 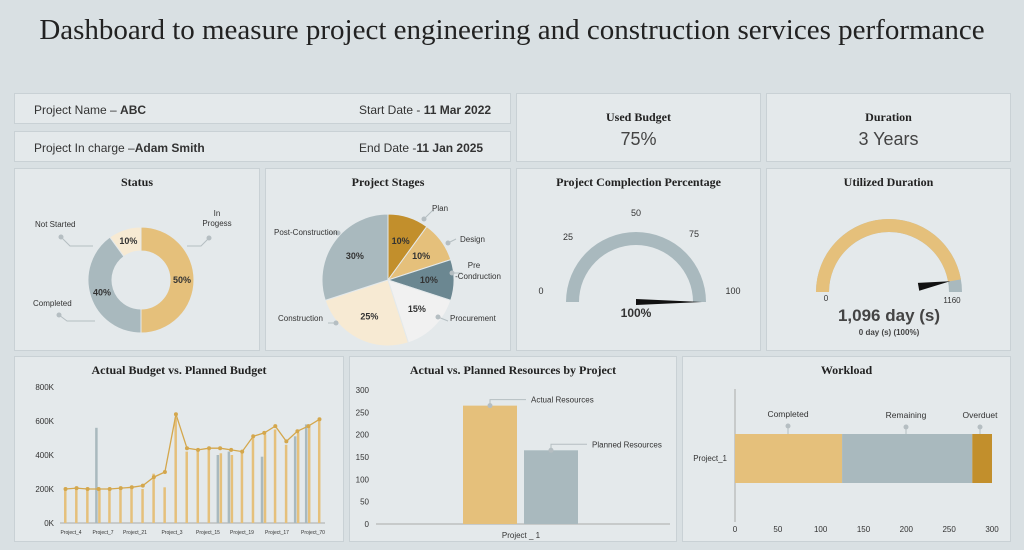 I want to click on end-date-value: 11 Jan 2025, so click(x=450, y=148).